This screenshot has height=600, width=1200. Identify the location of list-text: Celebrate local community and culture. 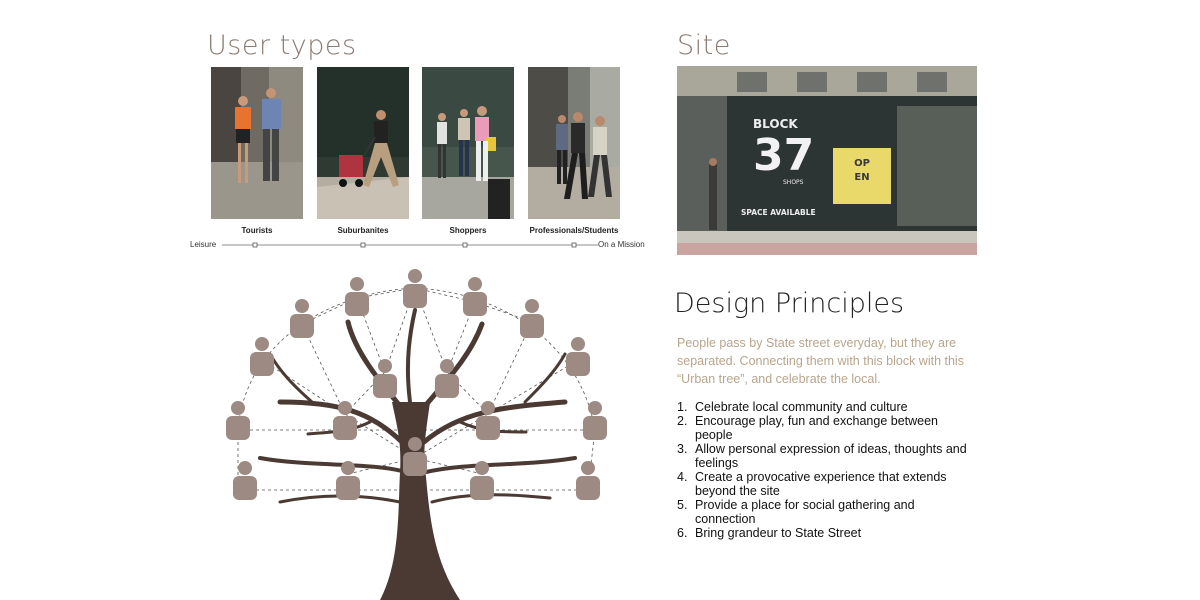
(801, 407).